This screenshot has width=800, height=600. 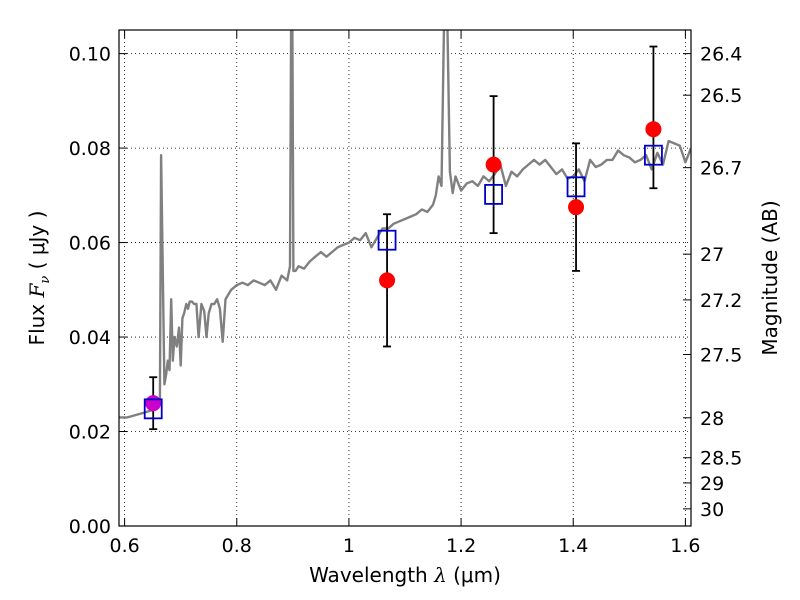 I want to click on y-tick-label: 0.06, so click(x=90, y=244).